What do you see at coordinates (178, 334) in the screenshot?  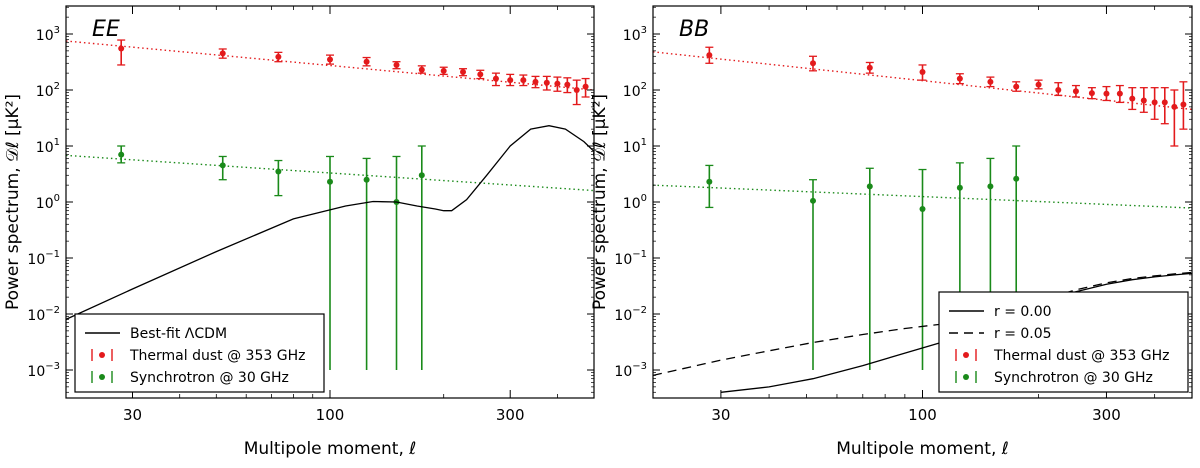 I see `legend-label: Best-fit ΛCDM` at bounding box center [178, 334].